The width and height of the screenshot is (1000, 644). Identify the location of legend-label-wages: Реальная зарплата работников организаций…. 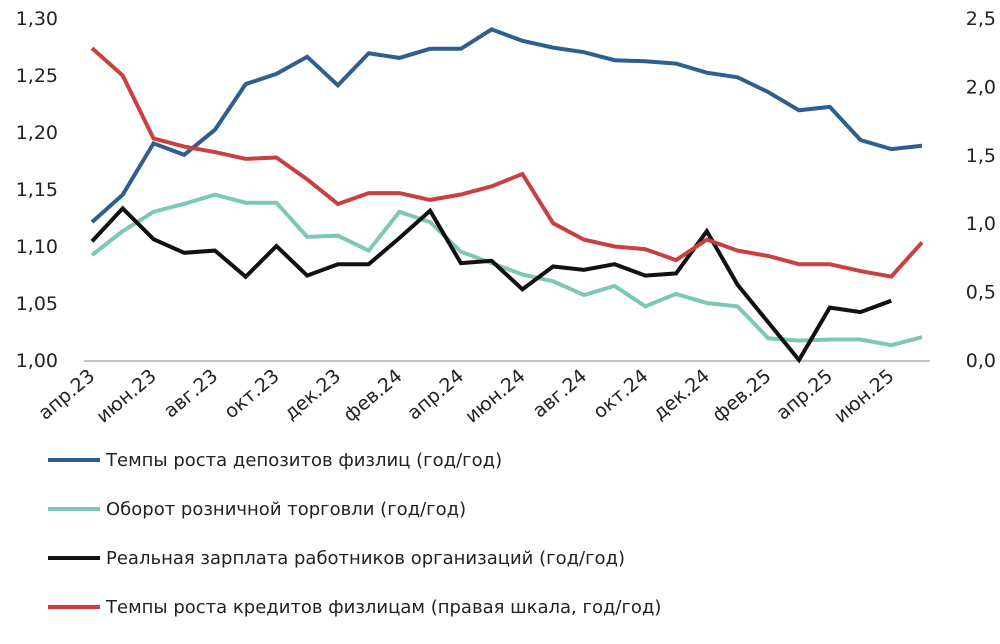
(366, 558).